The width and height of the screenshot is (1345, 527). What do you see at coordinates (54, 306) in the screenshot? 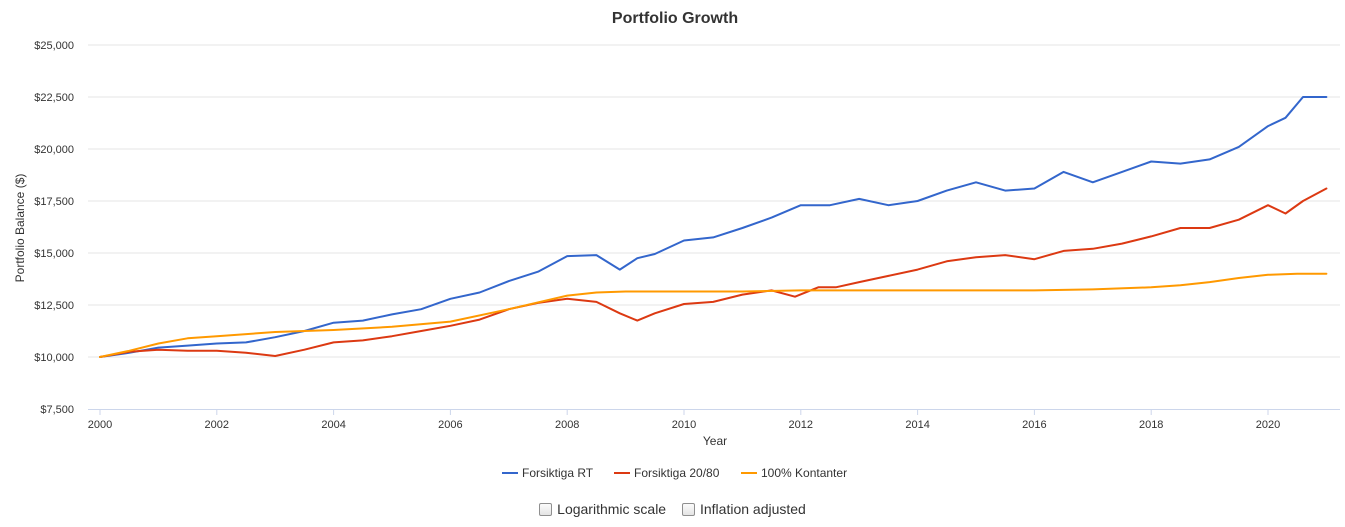
I see `y-tick-label: $12,500` at bounding box center [54, 306].